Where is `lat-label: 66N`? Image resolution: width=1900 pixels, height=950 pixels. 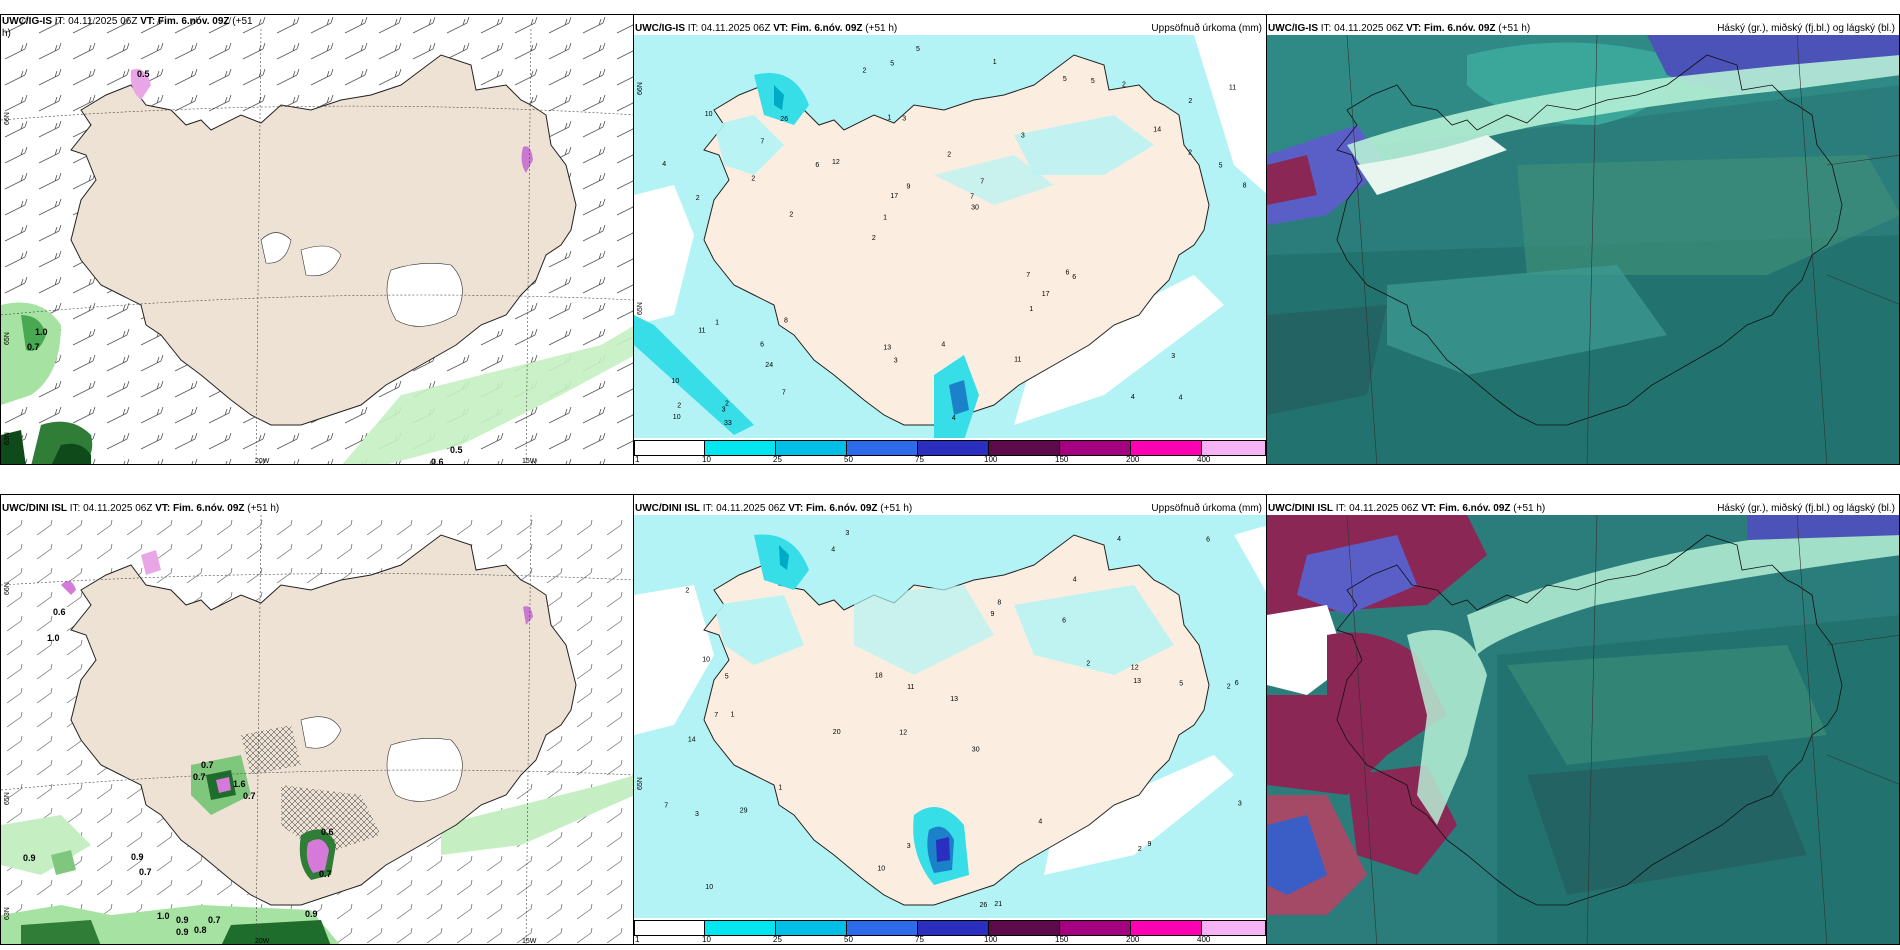
lat-label: 66N is located at coordinates (640, 88).